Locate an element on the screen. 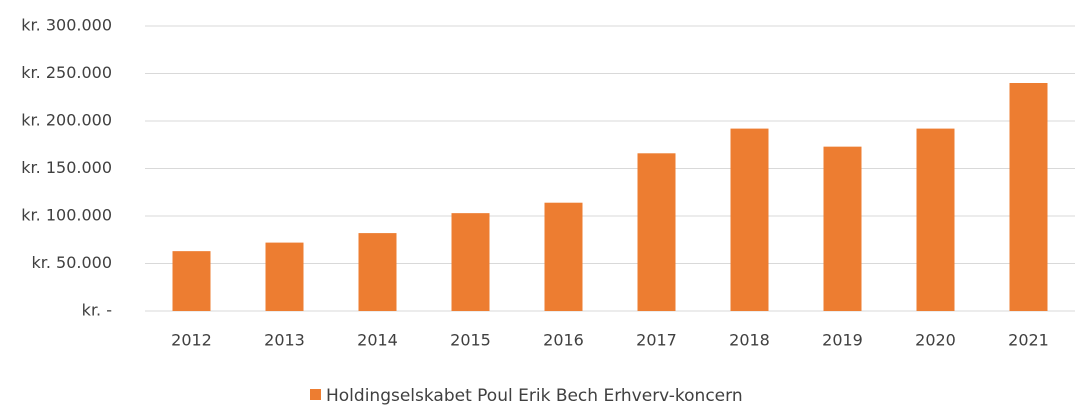  y-tick-label: kr. - is located at coordinates (97, 310).